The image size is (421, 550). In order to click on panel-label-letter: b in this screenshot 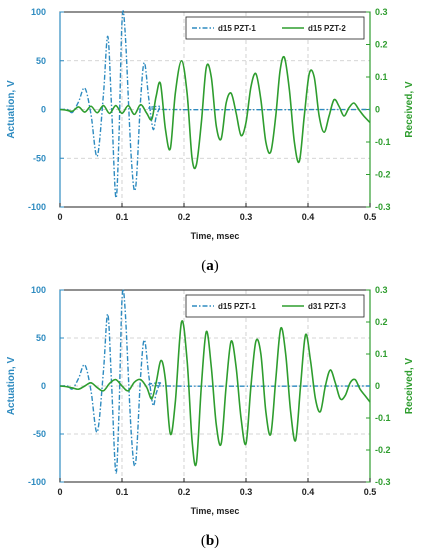, I will do `click(210, 541)`.